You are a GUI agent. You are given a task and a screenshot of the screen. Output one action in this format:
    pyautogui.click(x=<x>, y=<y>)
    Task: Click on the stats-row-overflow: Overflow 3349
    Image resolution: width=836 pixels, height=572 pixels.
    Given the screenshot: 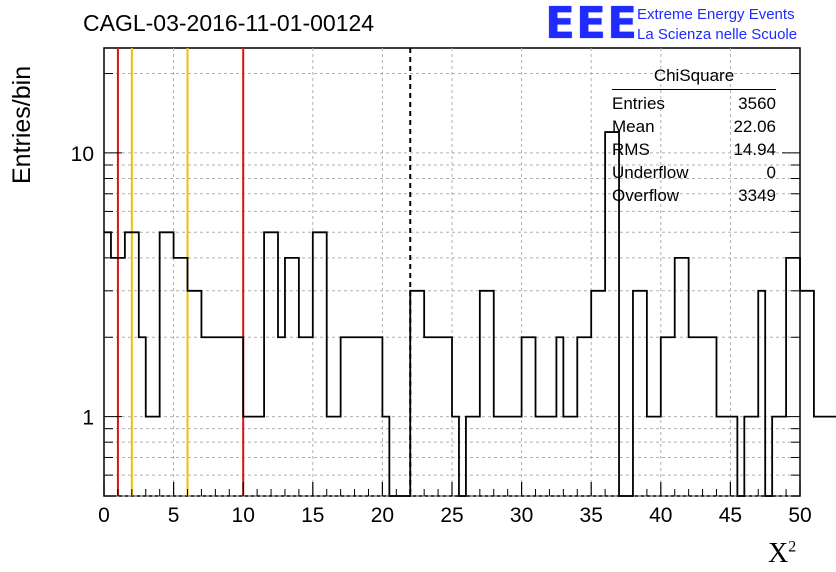 What is the action you would take?
    pyautogui.click(x=694, y=195)
    